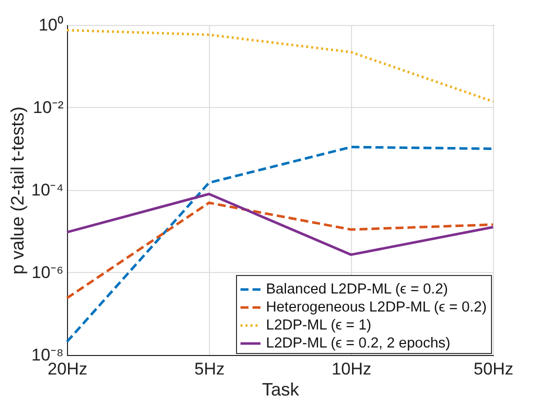 The width and height of the screenshot is (535, 405). Describe the element at coordinates (51, 25) in the screenshot. I see `y-tick-label: 10⁰` at that location.